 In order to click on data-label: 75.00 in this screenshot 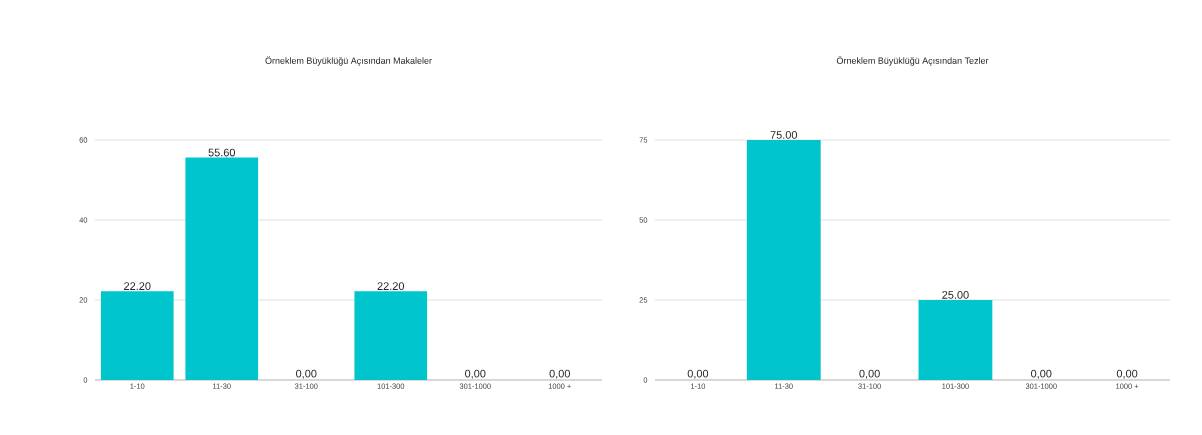, I will do `click(784, 135)`.